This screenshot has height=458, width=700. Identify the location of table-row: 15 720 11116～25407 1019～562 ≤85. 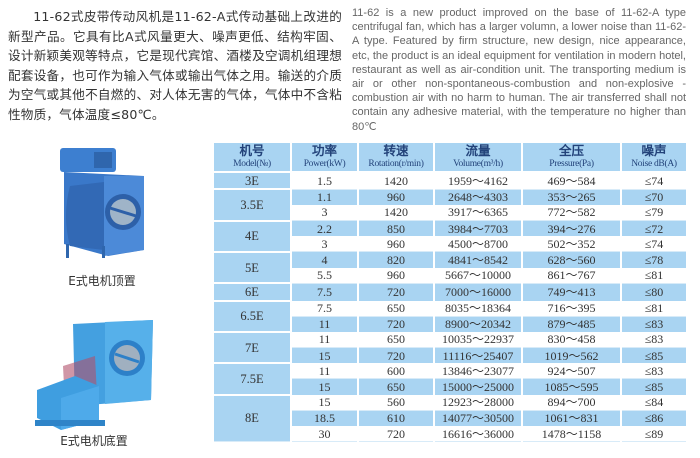
(450, 355).